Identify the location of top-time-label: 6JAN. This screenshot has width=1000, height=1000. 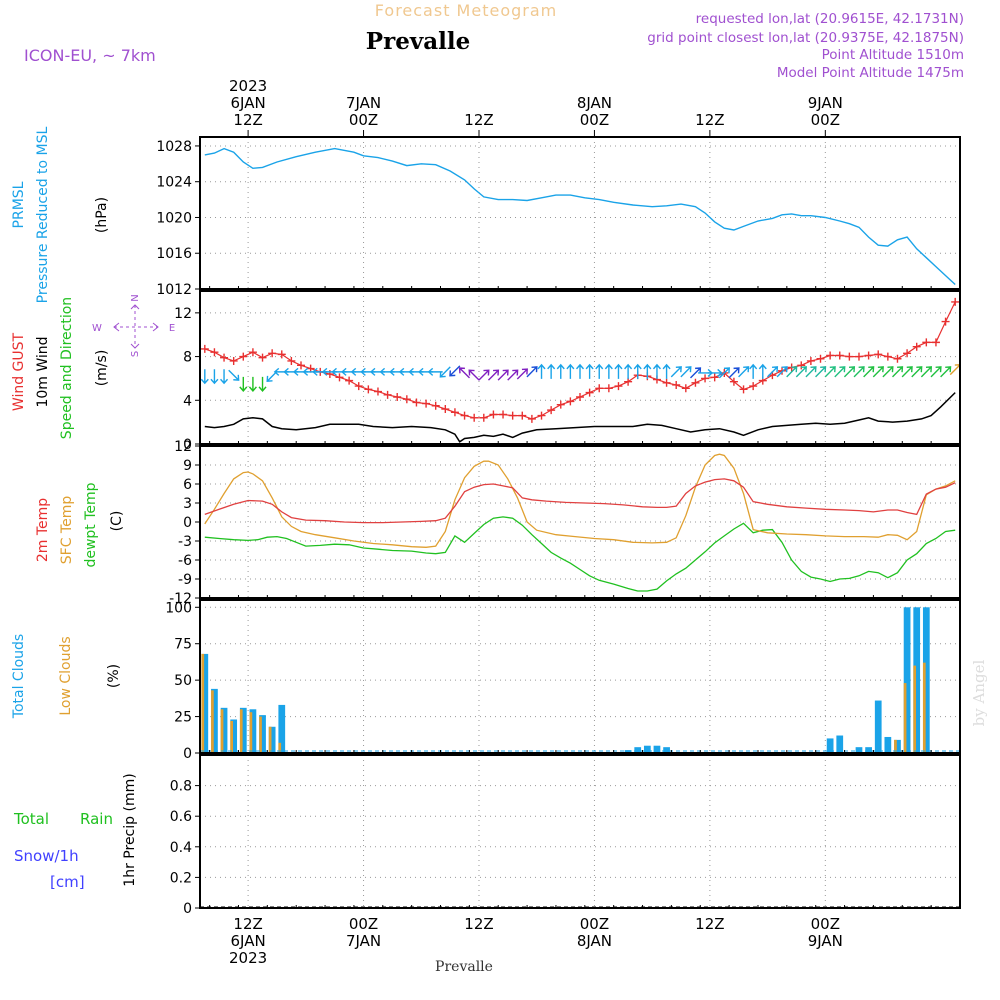
(248, 103).